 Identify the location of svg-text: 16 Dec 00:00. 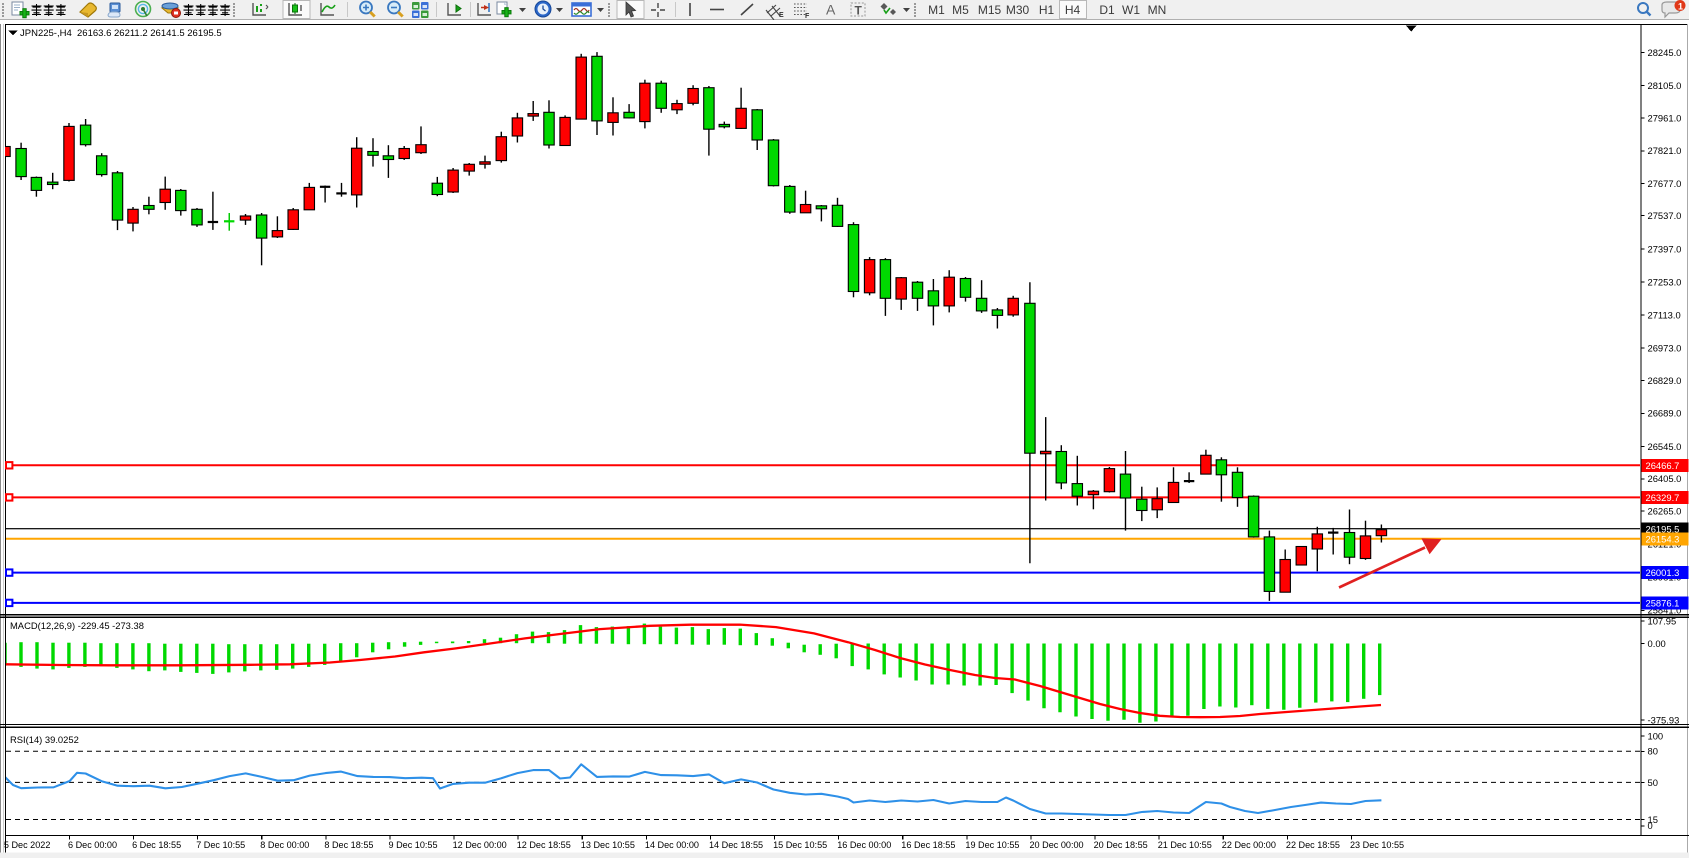
(864, 845).